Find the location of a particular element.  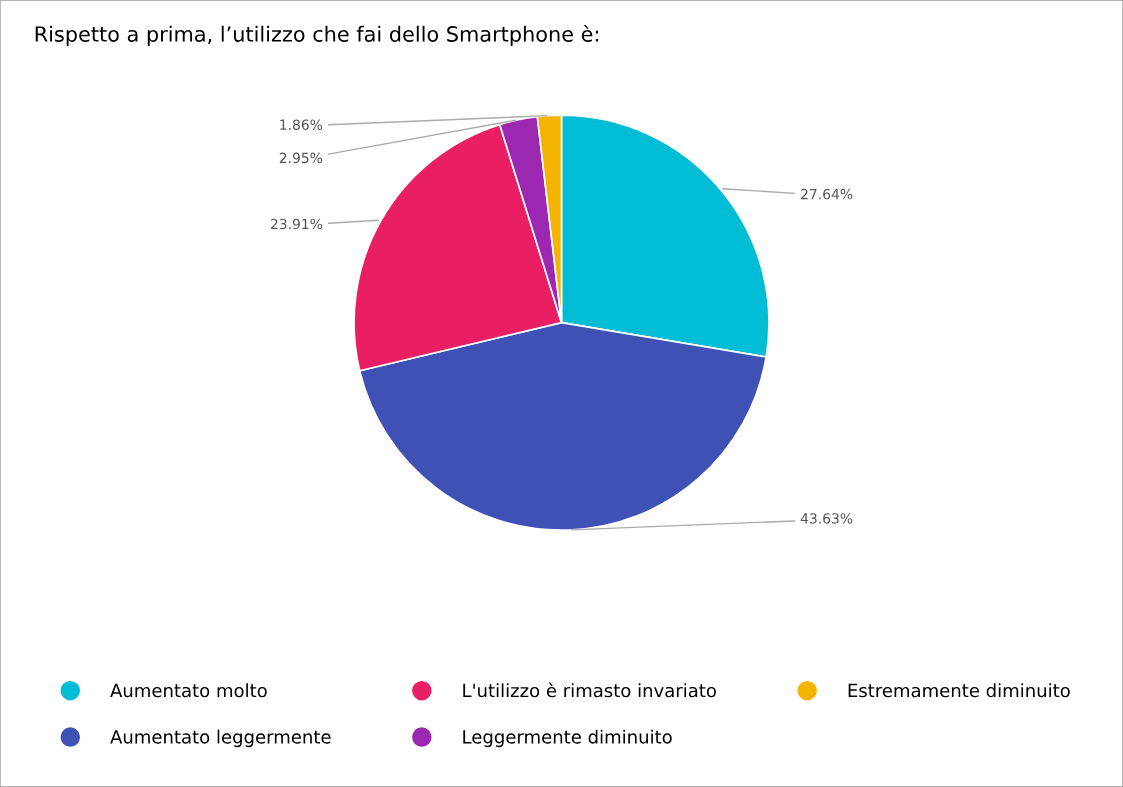

legend-label: Estremamente diminuito is located at coordinates (959, 690).